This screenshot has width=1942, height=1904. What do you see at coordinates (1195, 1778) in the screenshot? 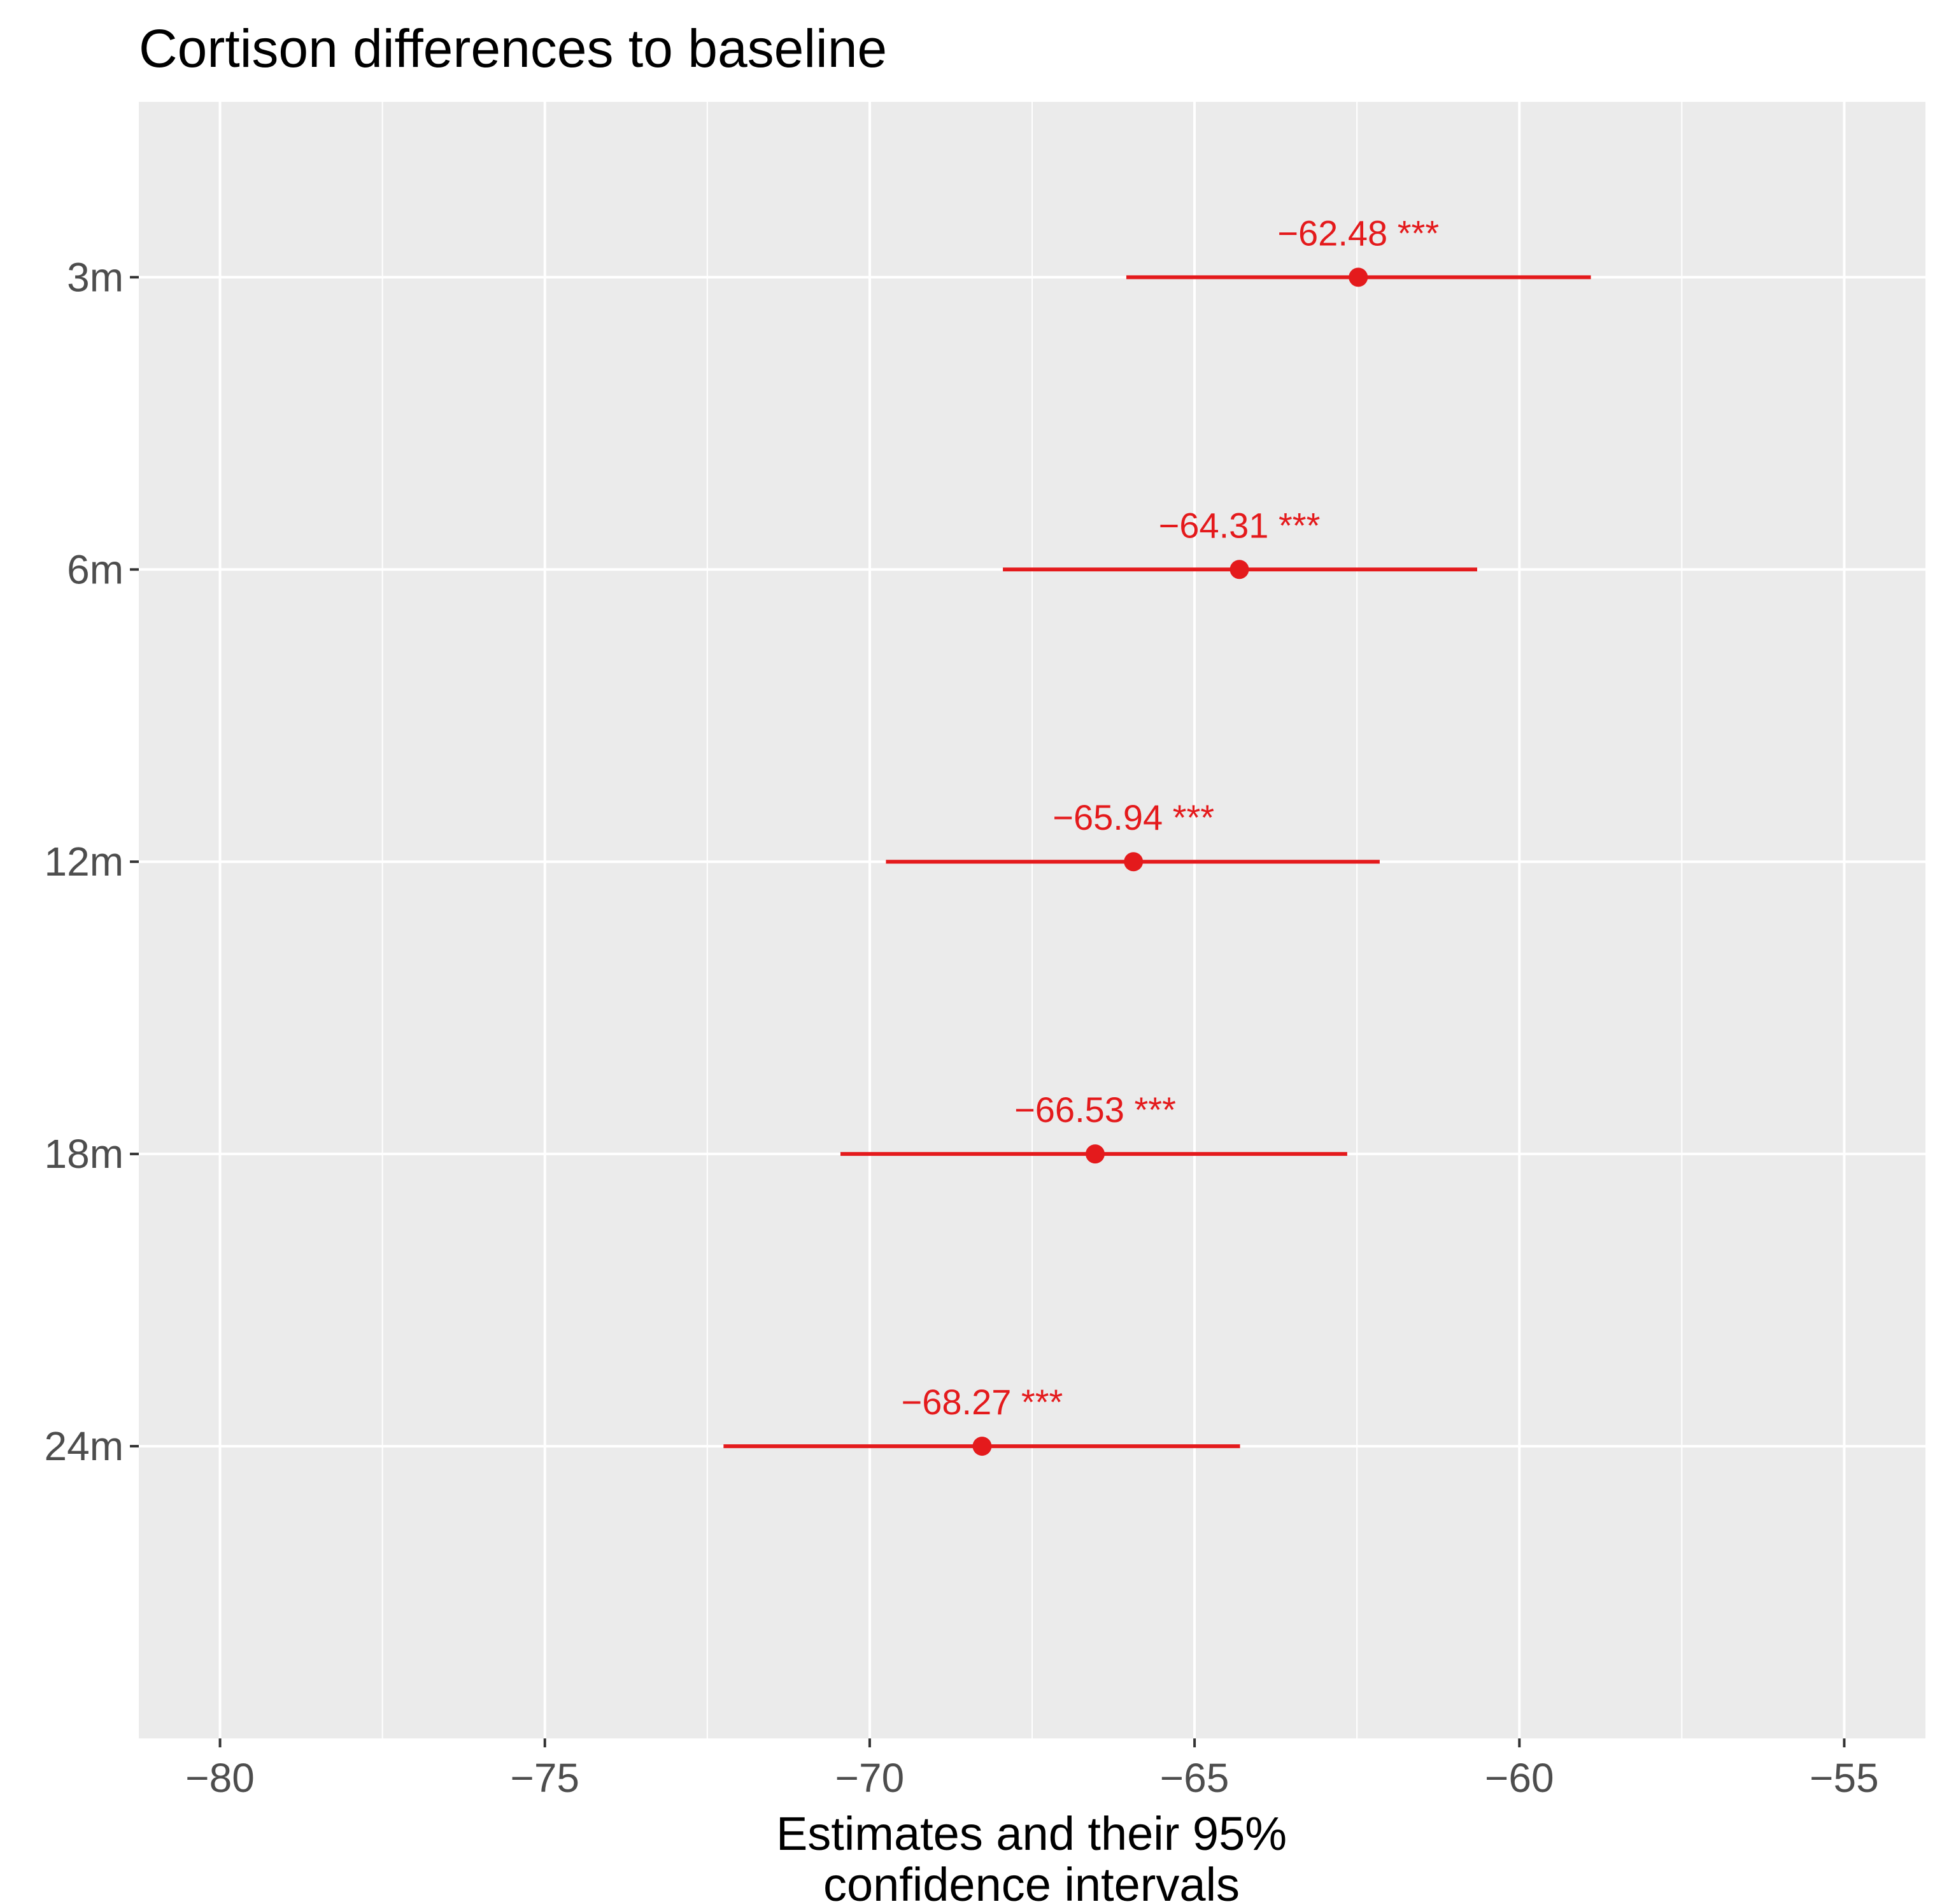
I see `x-tick-label: −65` at bounding box center [1195, 1778].